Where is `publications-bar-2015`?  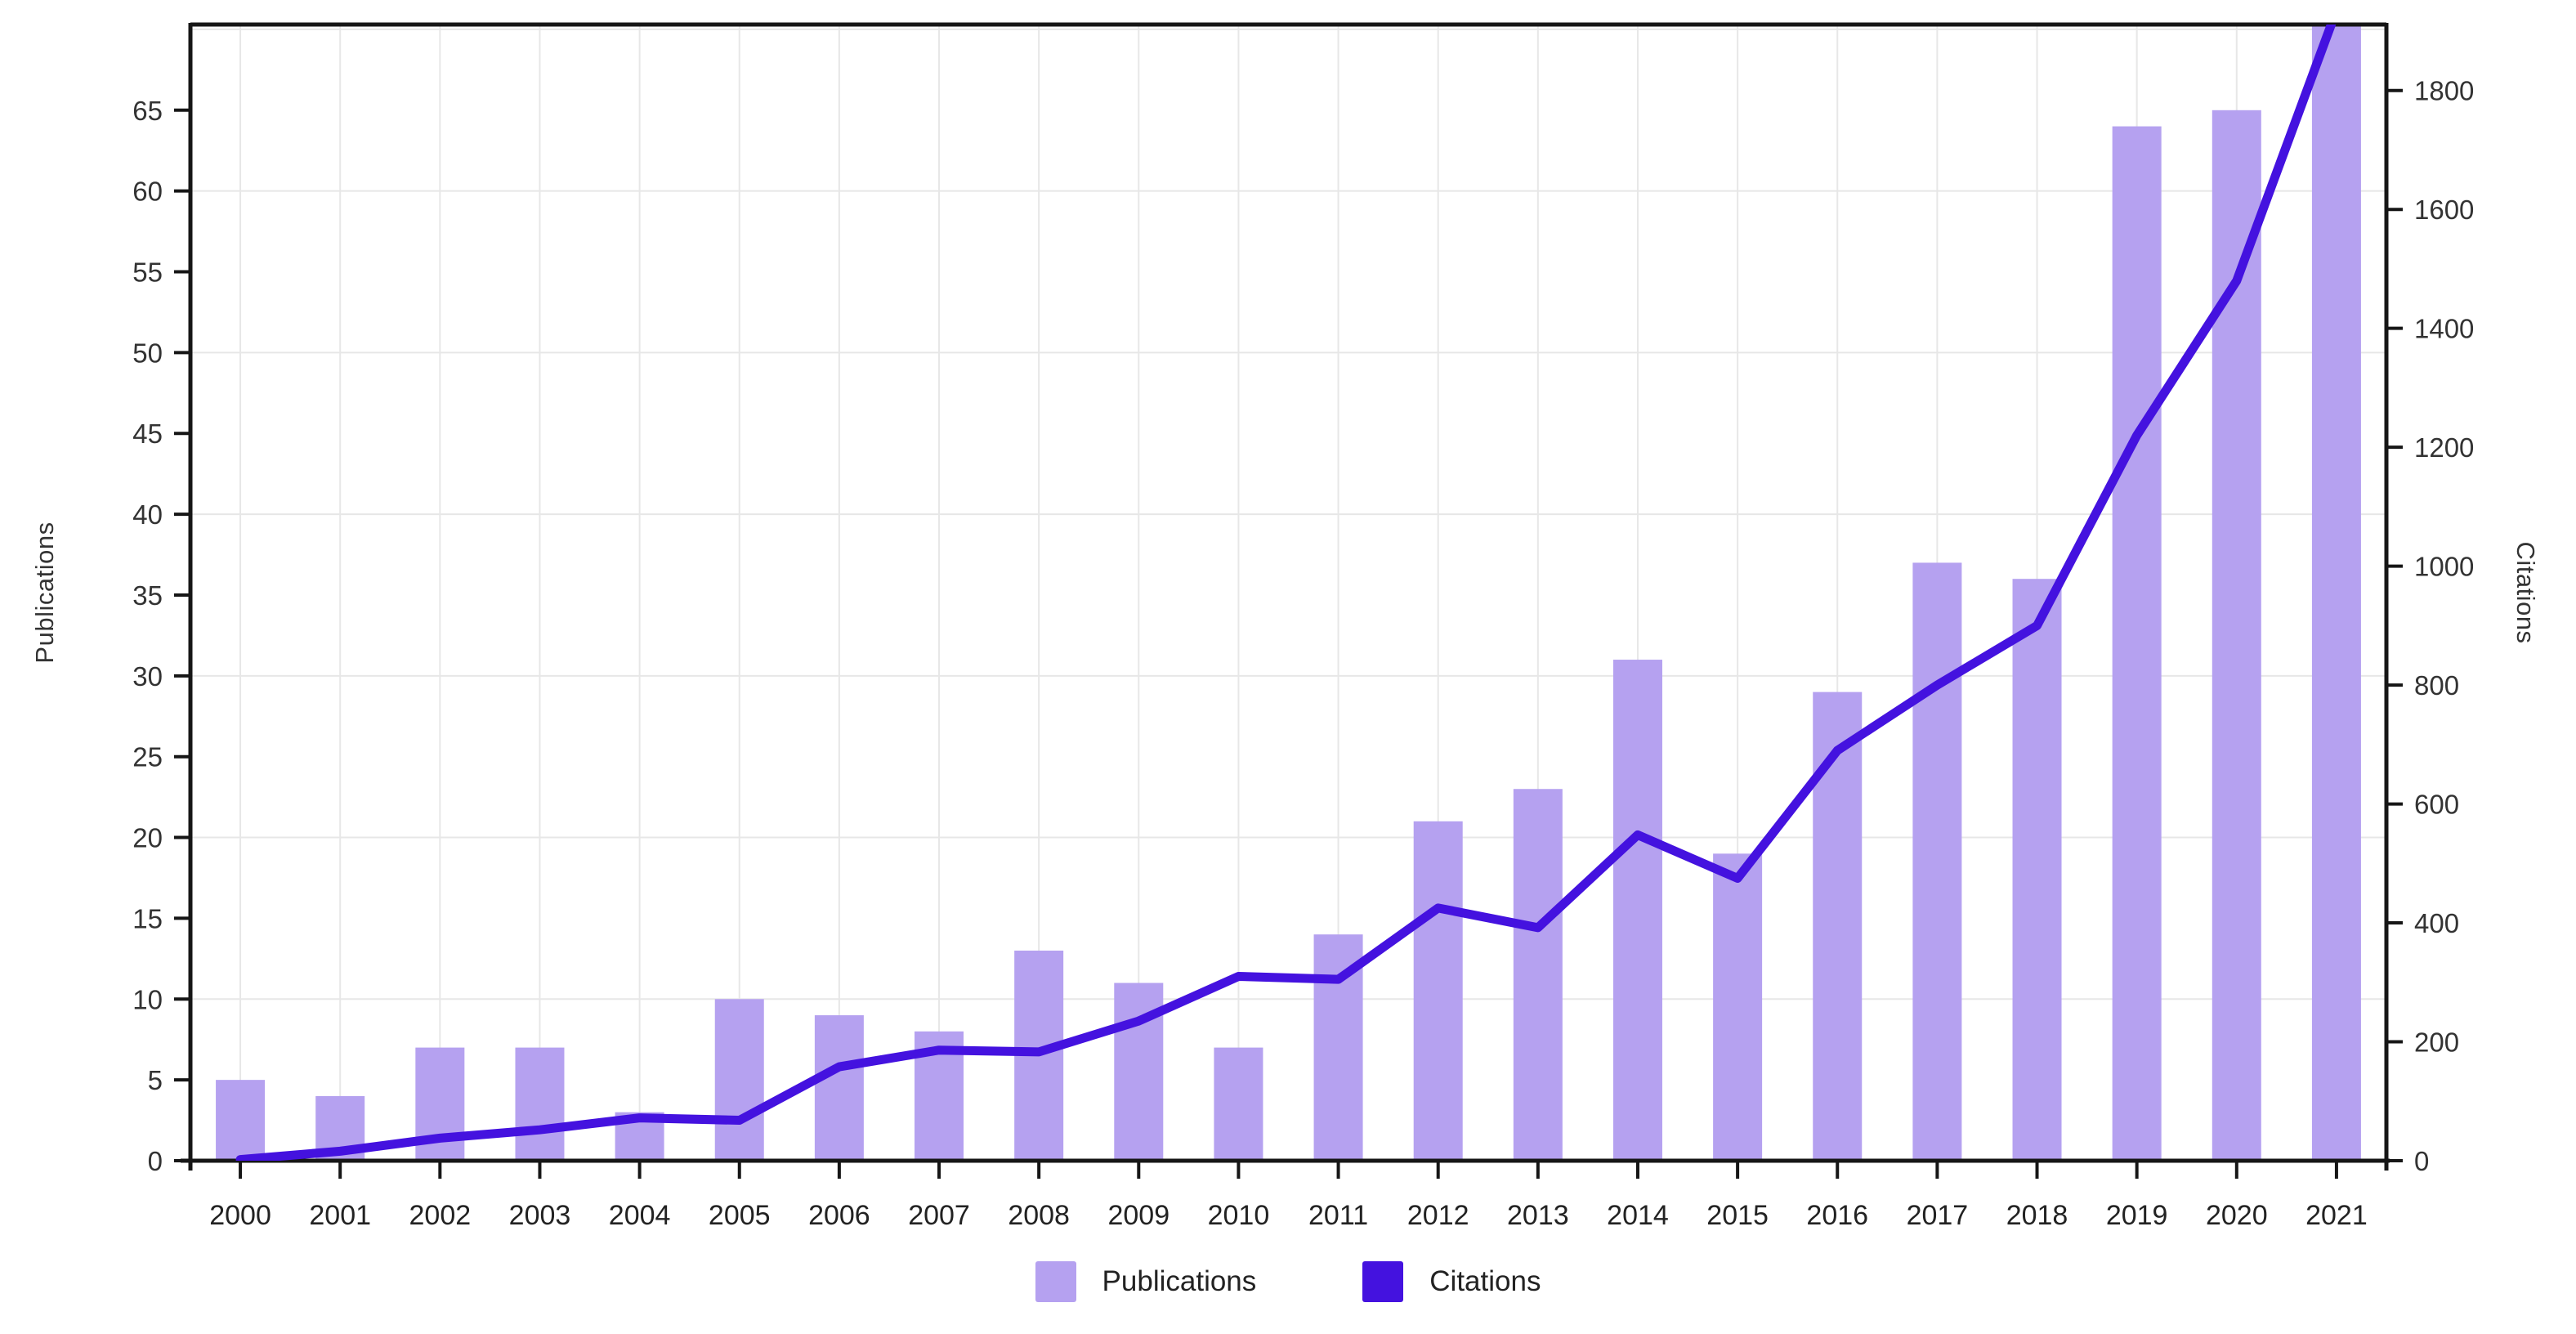
publications-bar-2015 is located at coordinates (1738, 1007).